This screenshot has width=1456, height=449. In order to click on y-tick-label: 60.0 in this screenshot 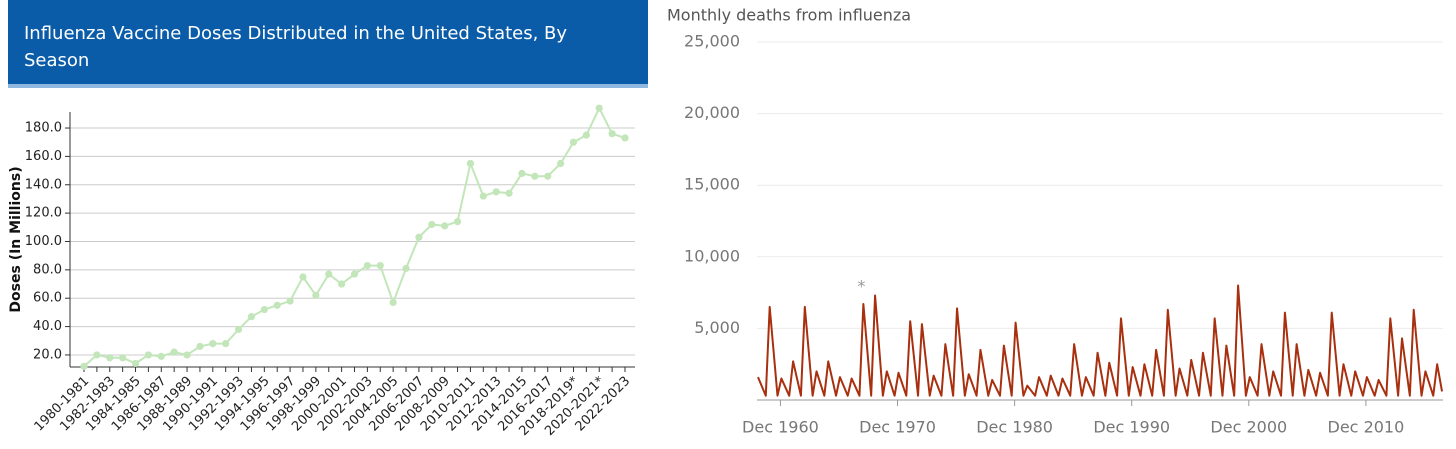, I will do `click(47, 298)`.